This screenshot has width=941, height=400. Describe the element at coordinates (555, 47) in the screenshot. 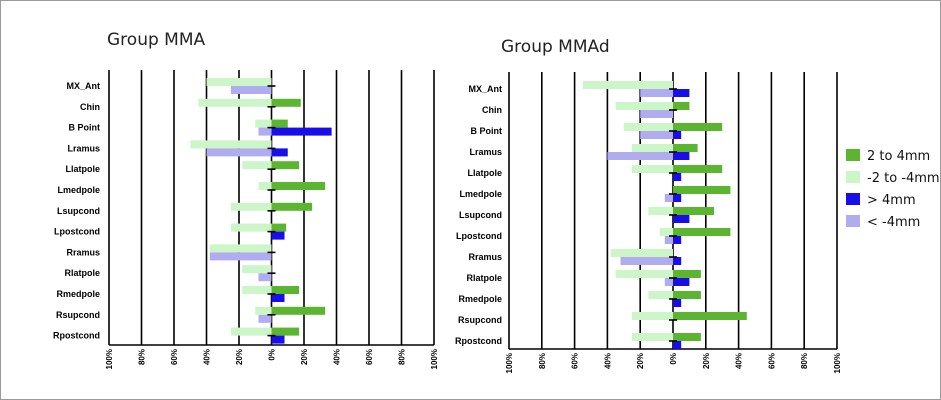

I see `chart-title-mmad: Group MMAd` at that location.